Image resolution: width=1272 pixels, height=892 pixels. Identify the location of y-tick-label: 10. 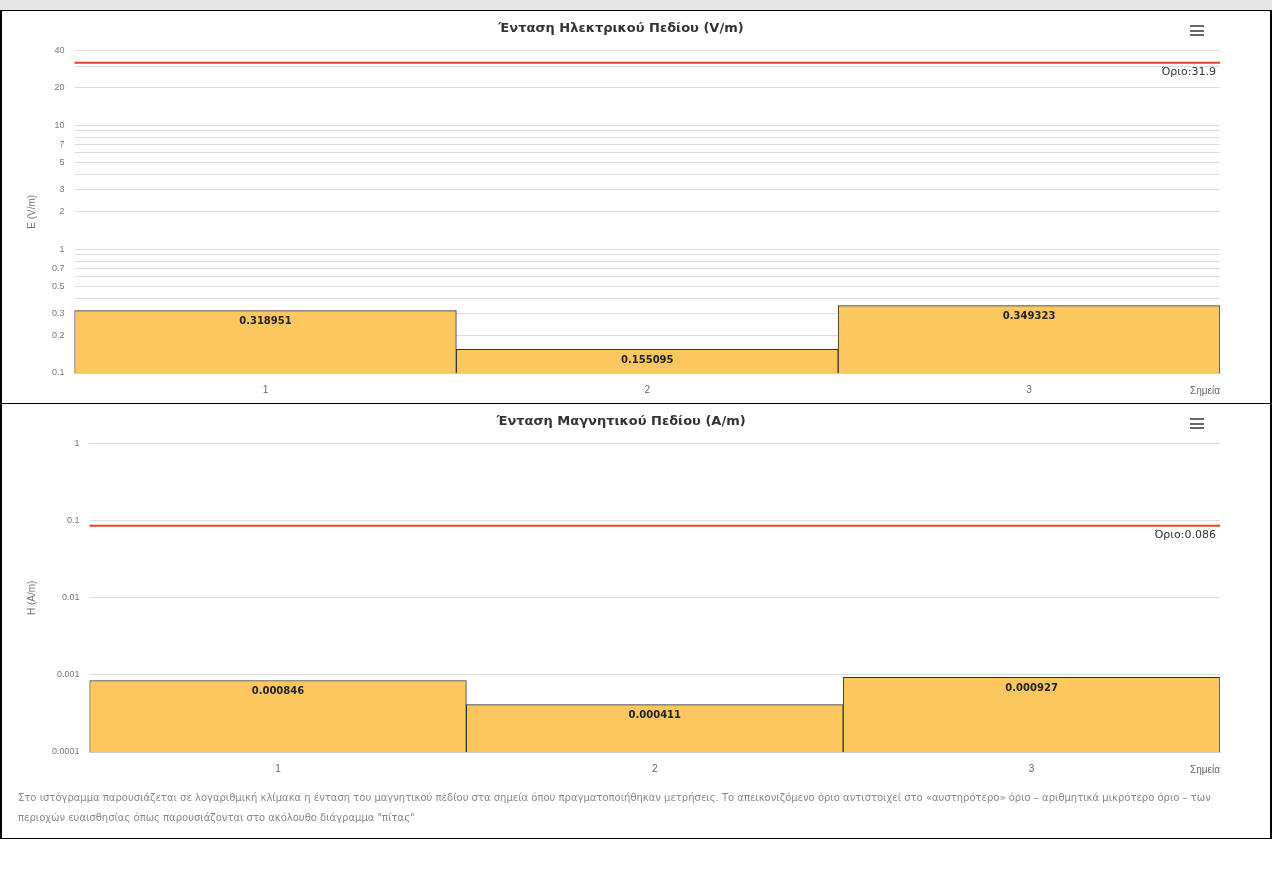
(59, 124).